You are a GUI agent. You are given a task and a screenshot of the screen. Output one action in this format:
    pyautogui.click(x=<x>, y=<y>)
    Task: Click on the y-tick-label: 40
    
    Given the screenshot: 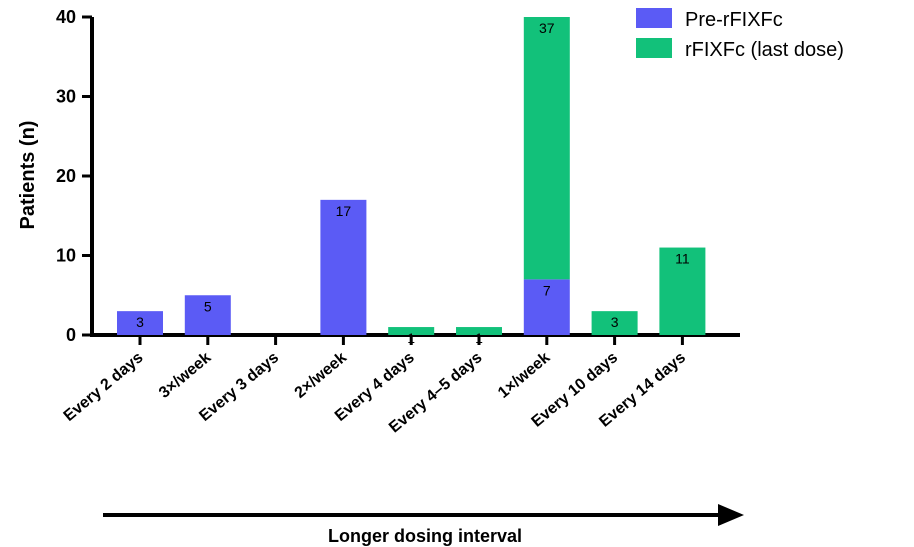 What is the action you would take?
    pyautogui.click(x=66, y=17)
    